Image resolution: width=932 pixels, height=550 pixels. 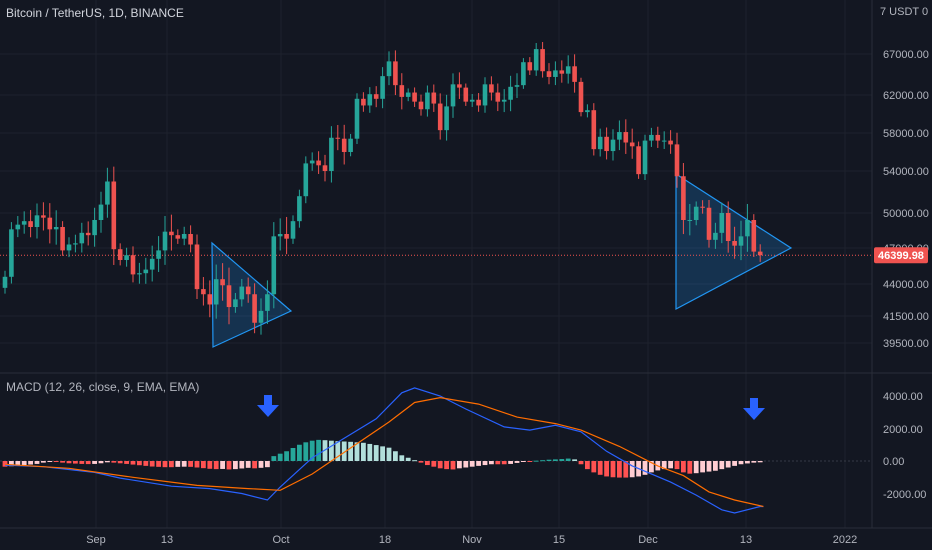 What do you see at coordinates (901, 255) in the screenshot?
I see `last-price-badge: 46399.98` at bounding box center [901, 255].